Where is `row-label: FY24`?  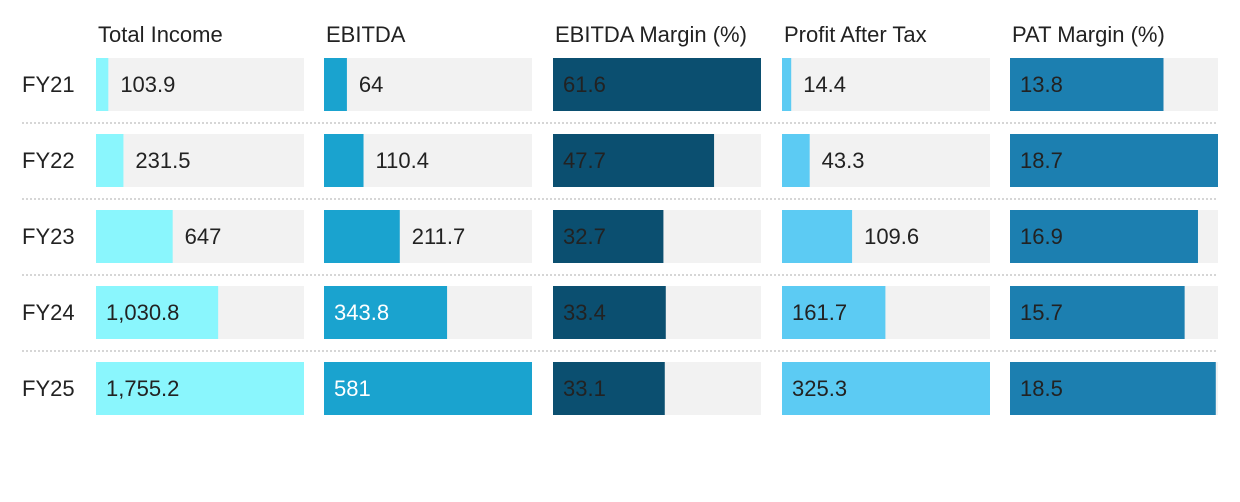
row-label: FY24 is located at coordinates (48, 312).